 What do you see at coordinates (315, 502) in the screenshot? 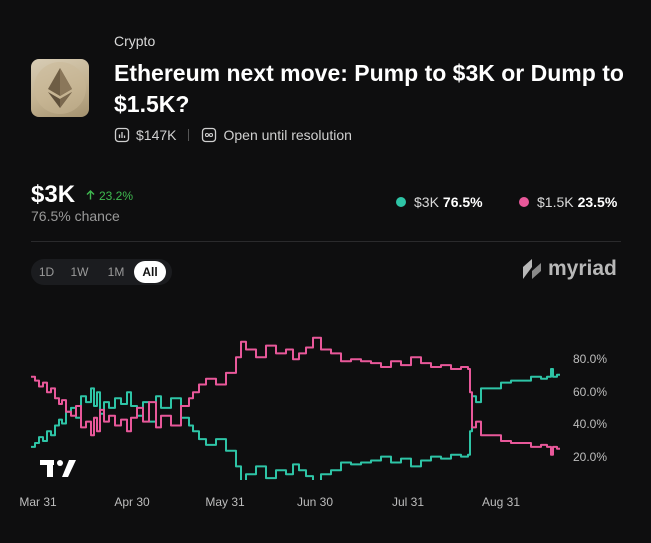
I see `x-tick-label: Jun 30` at bounding box center [315, 502].